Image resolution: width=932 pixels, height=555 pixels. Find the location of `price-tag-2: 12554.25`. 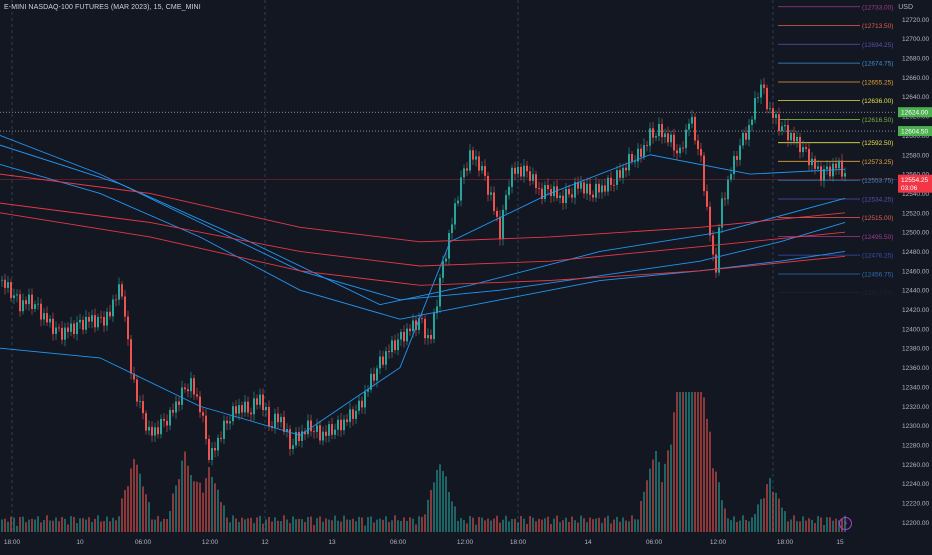

price-tag-2: 12554.25 is located at coordinates (914, 180).